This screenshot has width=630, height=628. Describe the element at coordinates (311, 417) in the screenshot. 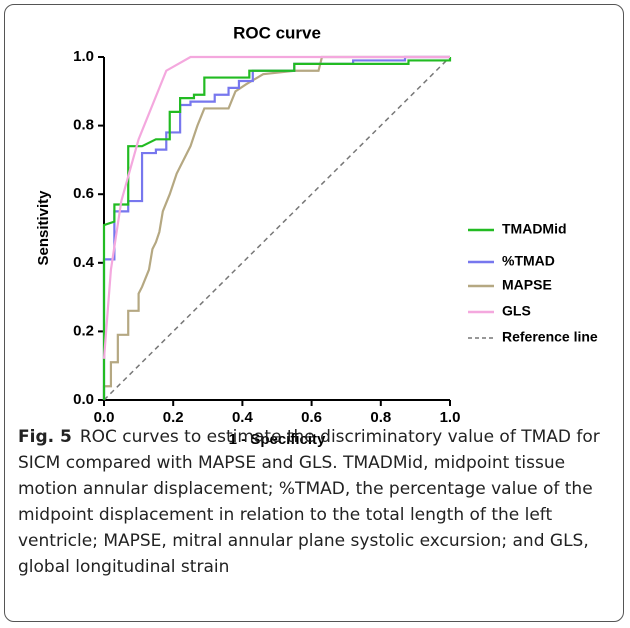

I see `x-tick-label: 0.6` at that location.